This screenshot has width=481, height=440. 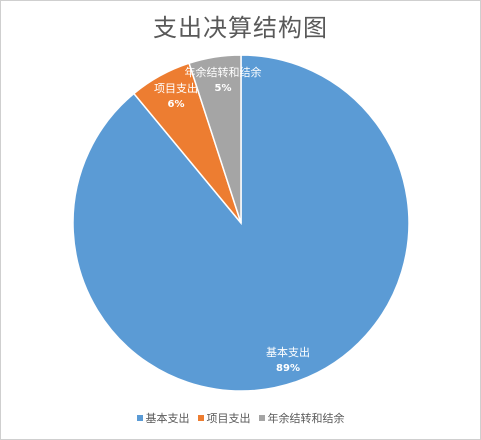 I want to click on legend-label: 基本支出, so click(x=167, y=418).